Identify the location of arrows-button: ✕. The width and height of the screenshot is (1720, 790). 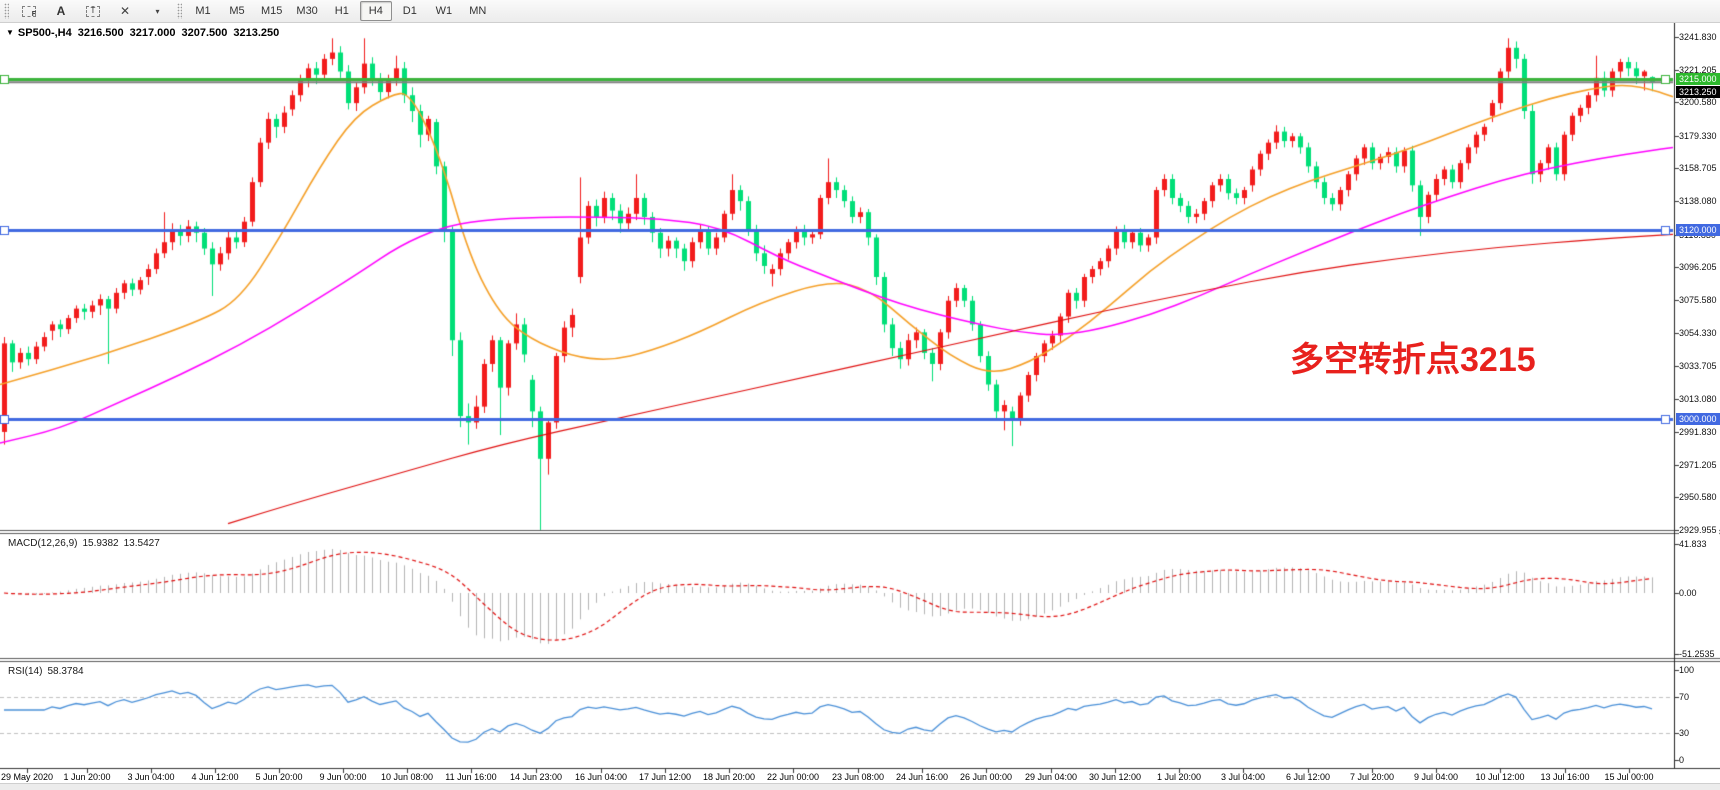
(125, 11).